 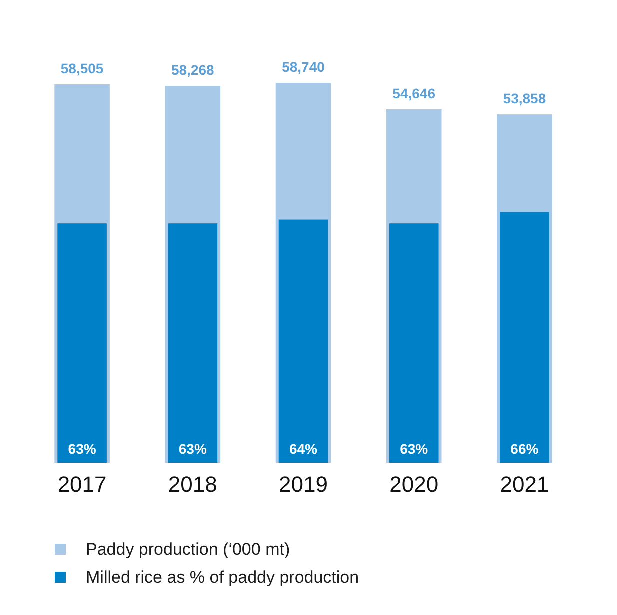 I want to click on x-tick-label: 2018, so click(x=193, y=484).